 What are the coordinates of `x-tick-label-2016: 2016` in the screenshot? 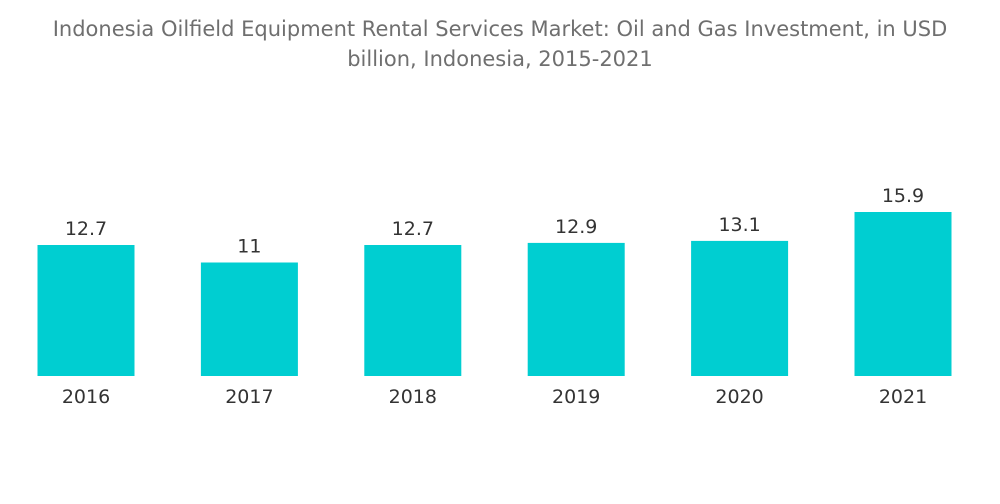 It's located at (86, 397).